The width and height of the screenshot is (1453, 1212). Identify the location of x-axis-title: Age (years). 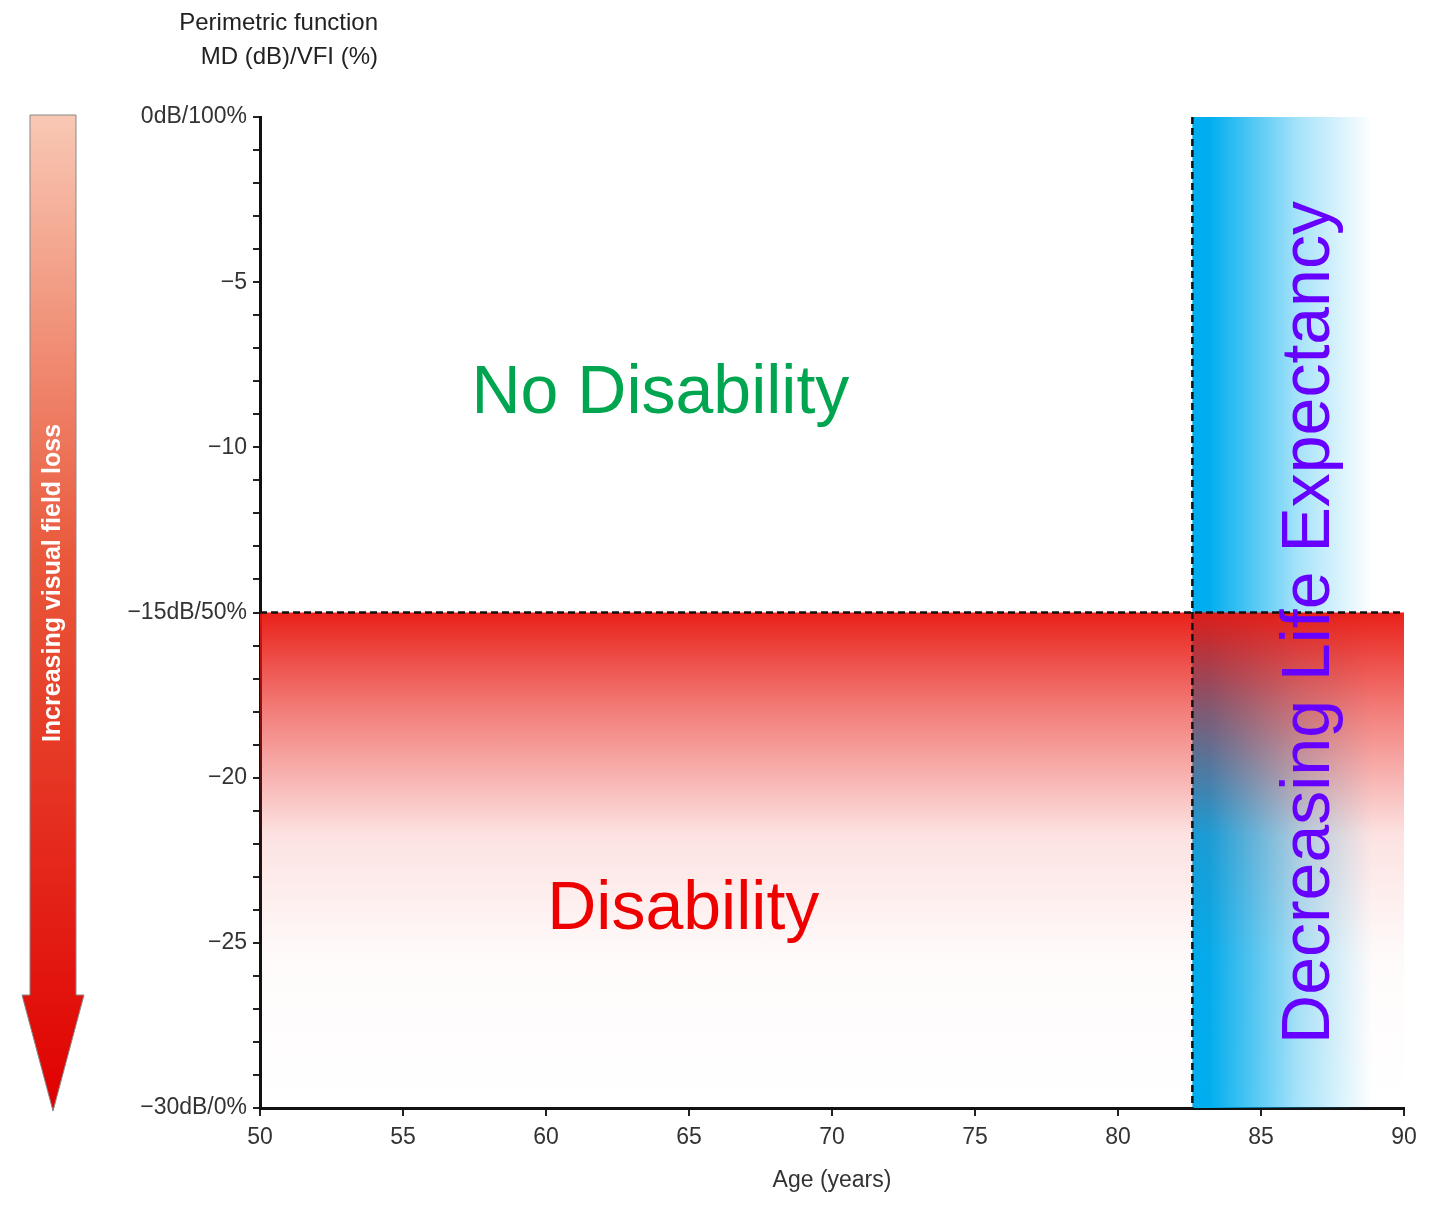
(832, 1178).